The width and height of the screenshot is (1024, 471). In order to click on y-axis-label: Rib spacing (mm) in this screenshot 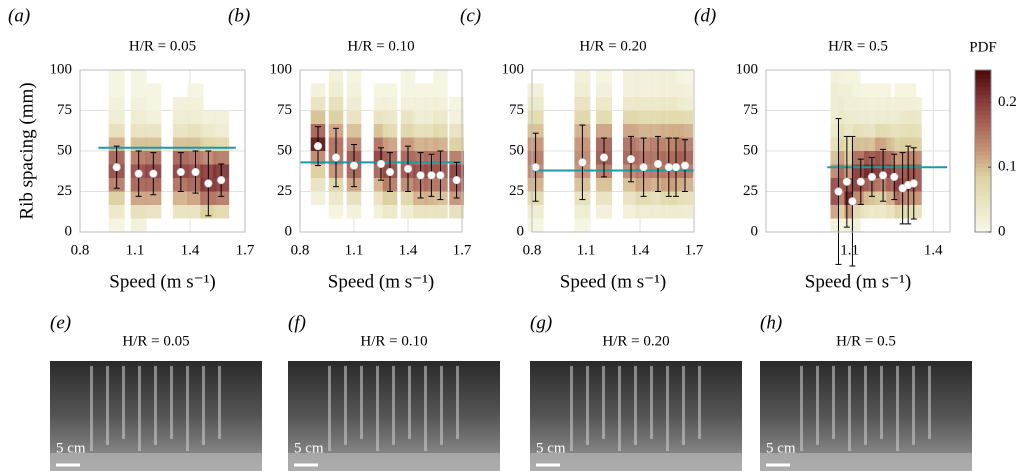, I will do `click(26, 150)`.